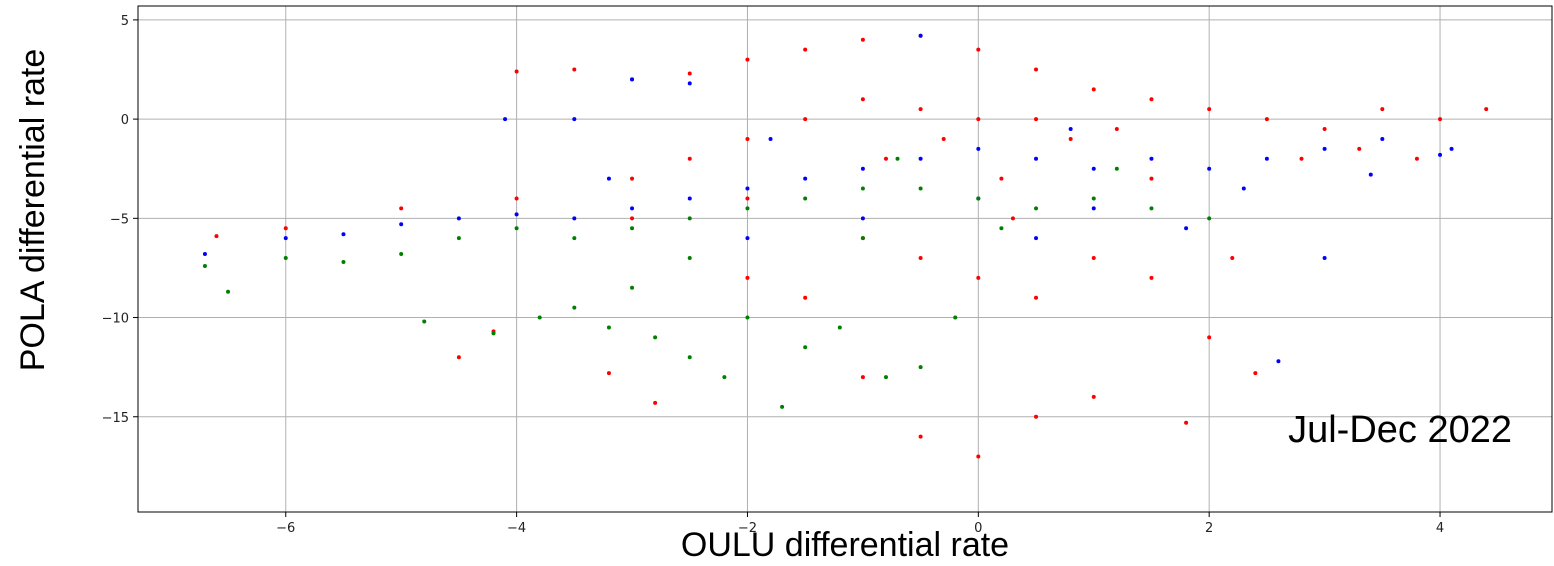  I want to click on x-axis-label: OULU differential rate, so click(845, 545).